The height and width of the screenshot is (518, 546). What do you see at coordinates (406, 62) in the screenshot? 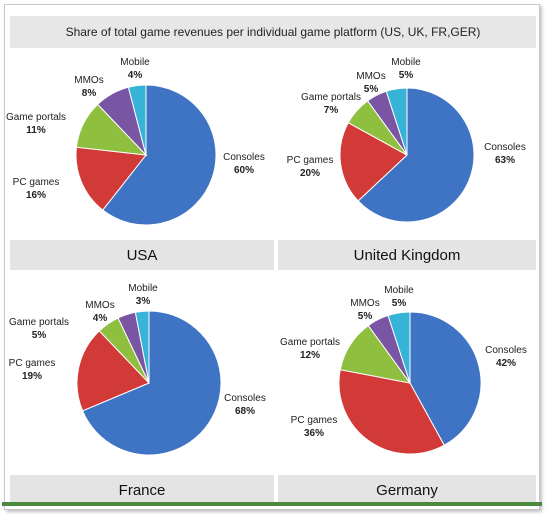
I see `slice-label-united-kingdom-mobile: Mobile` at bounding box center [406, 62].